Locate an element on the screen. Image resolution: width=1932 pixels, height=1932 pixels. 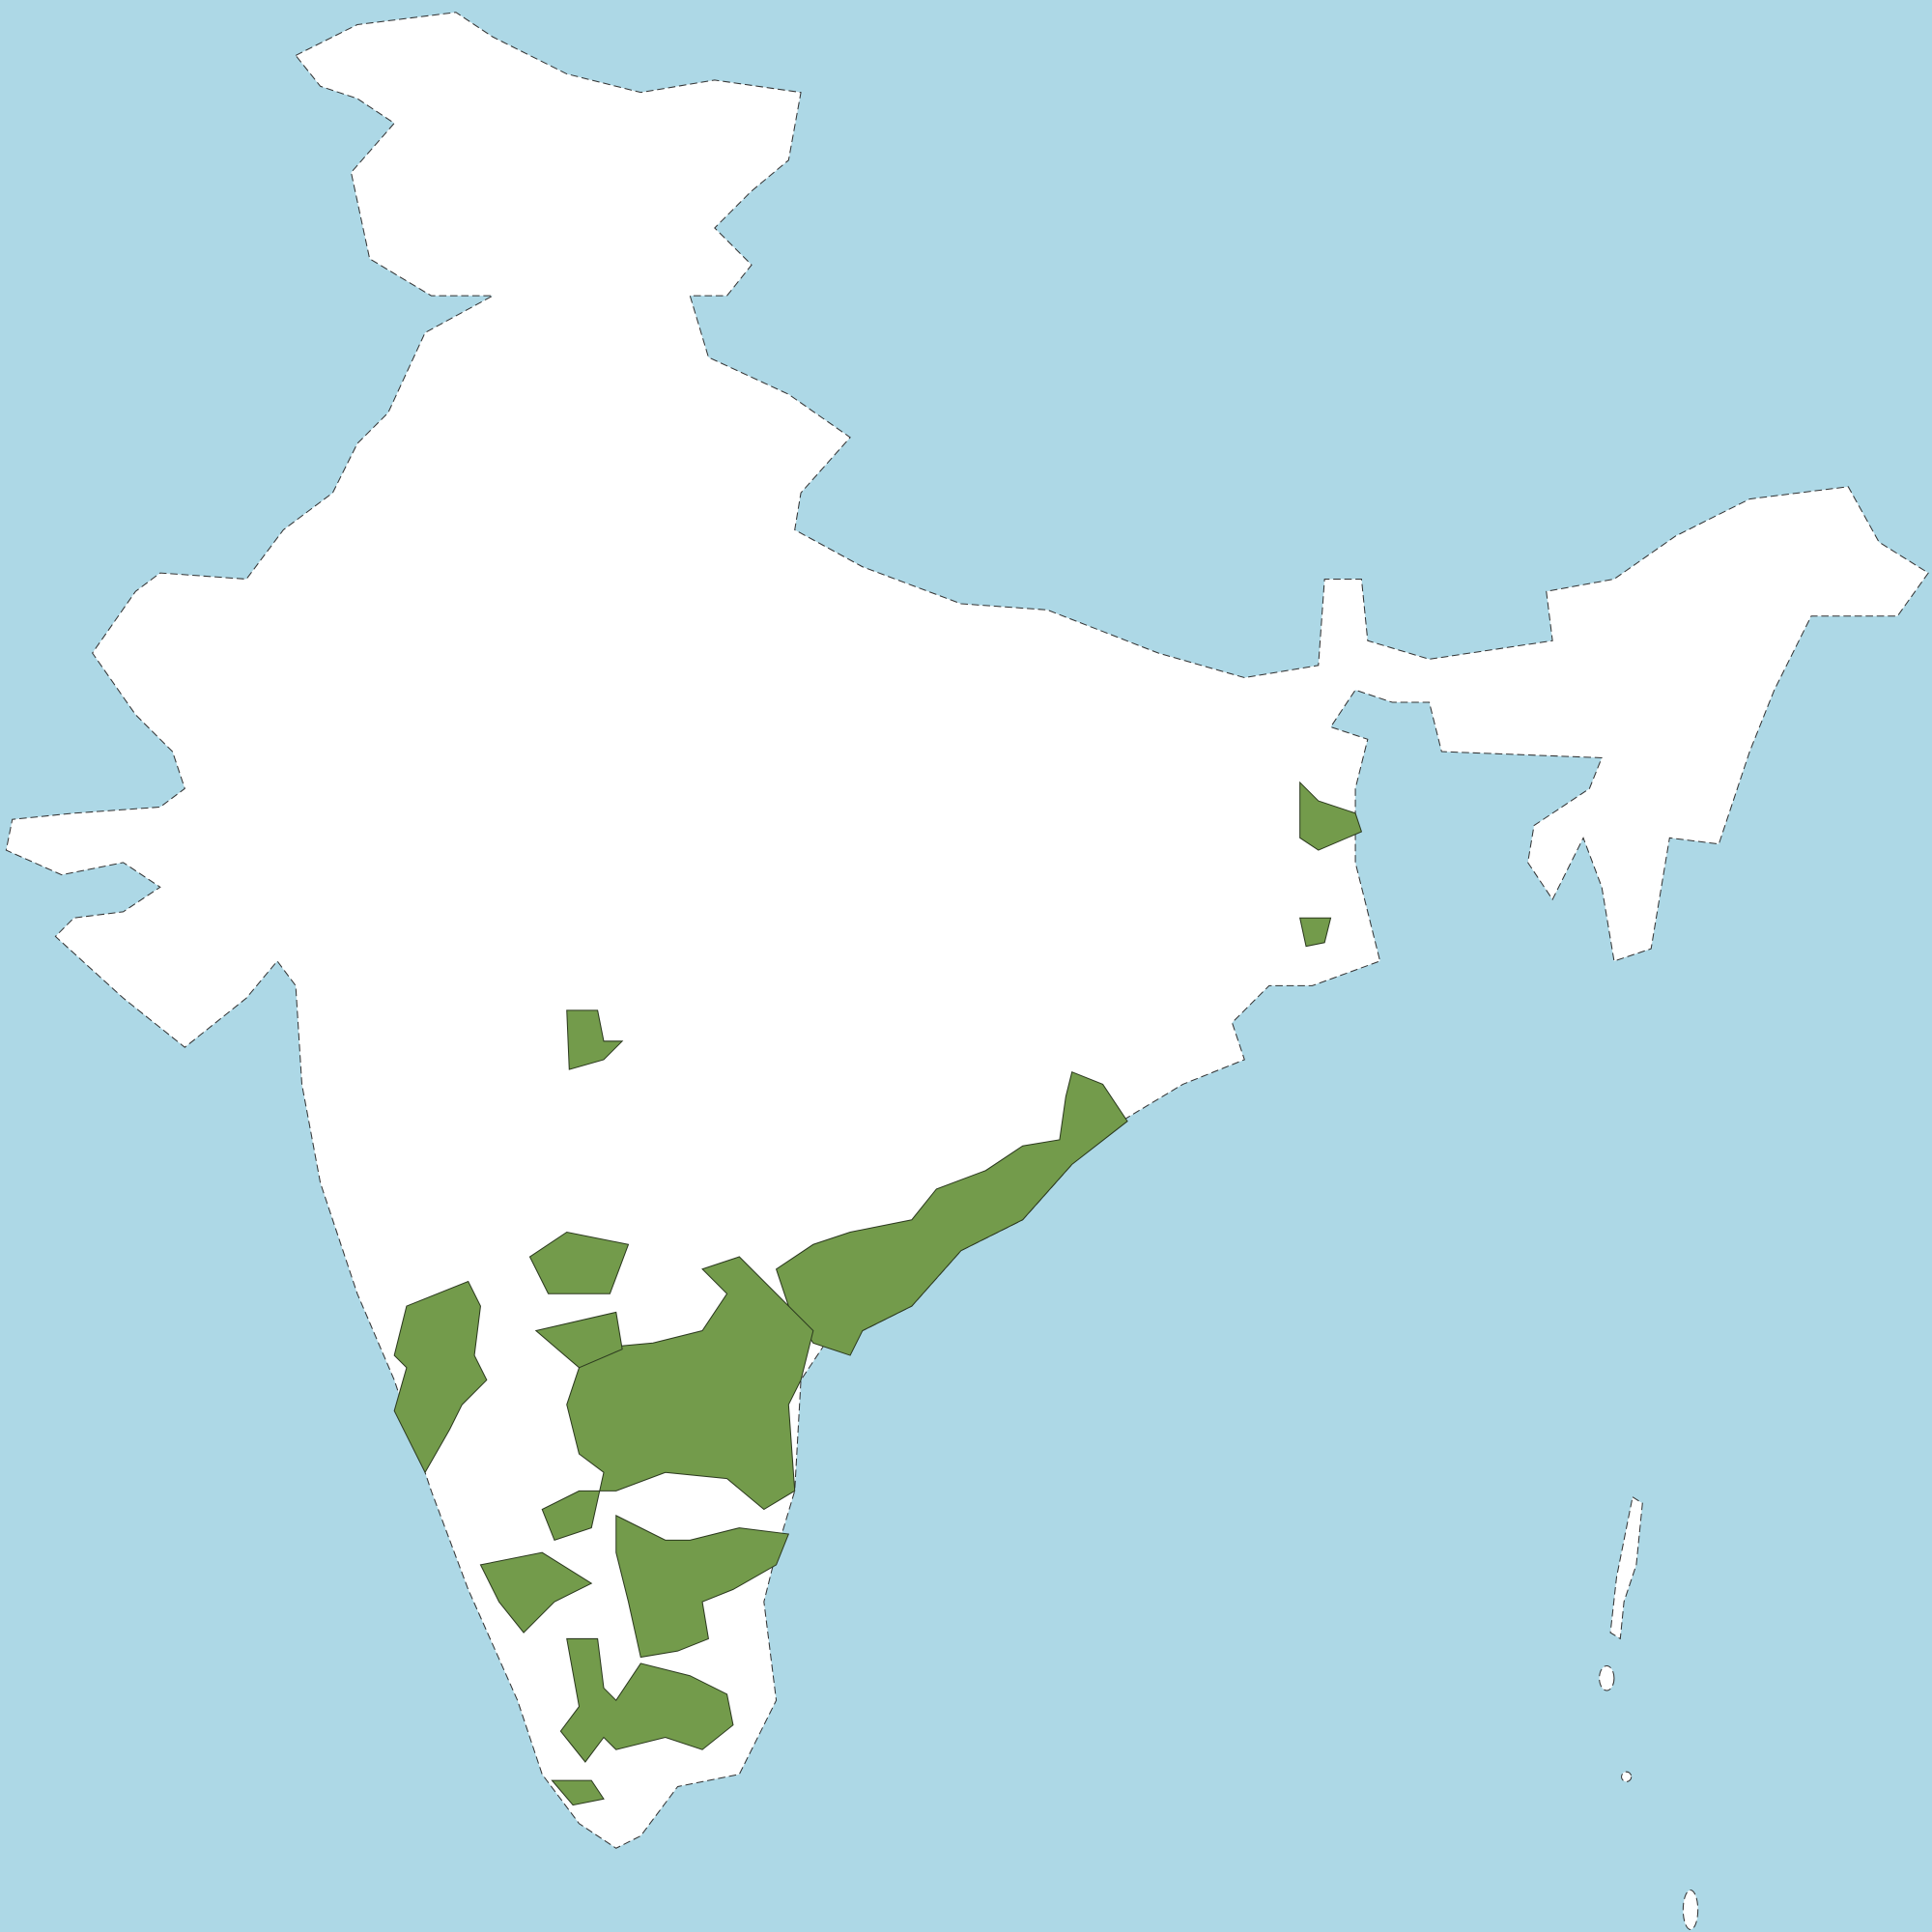
highlight-bengal-south is located at coordinates (1315, 932).